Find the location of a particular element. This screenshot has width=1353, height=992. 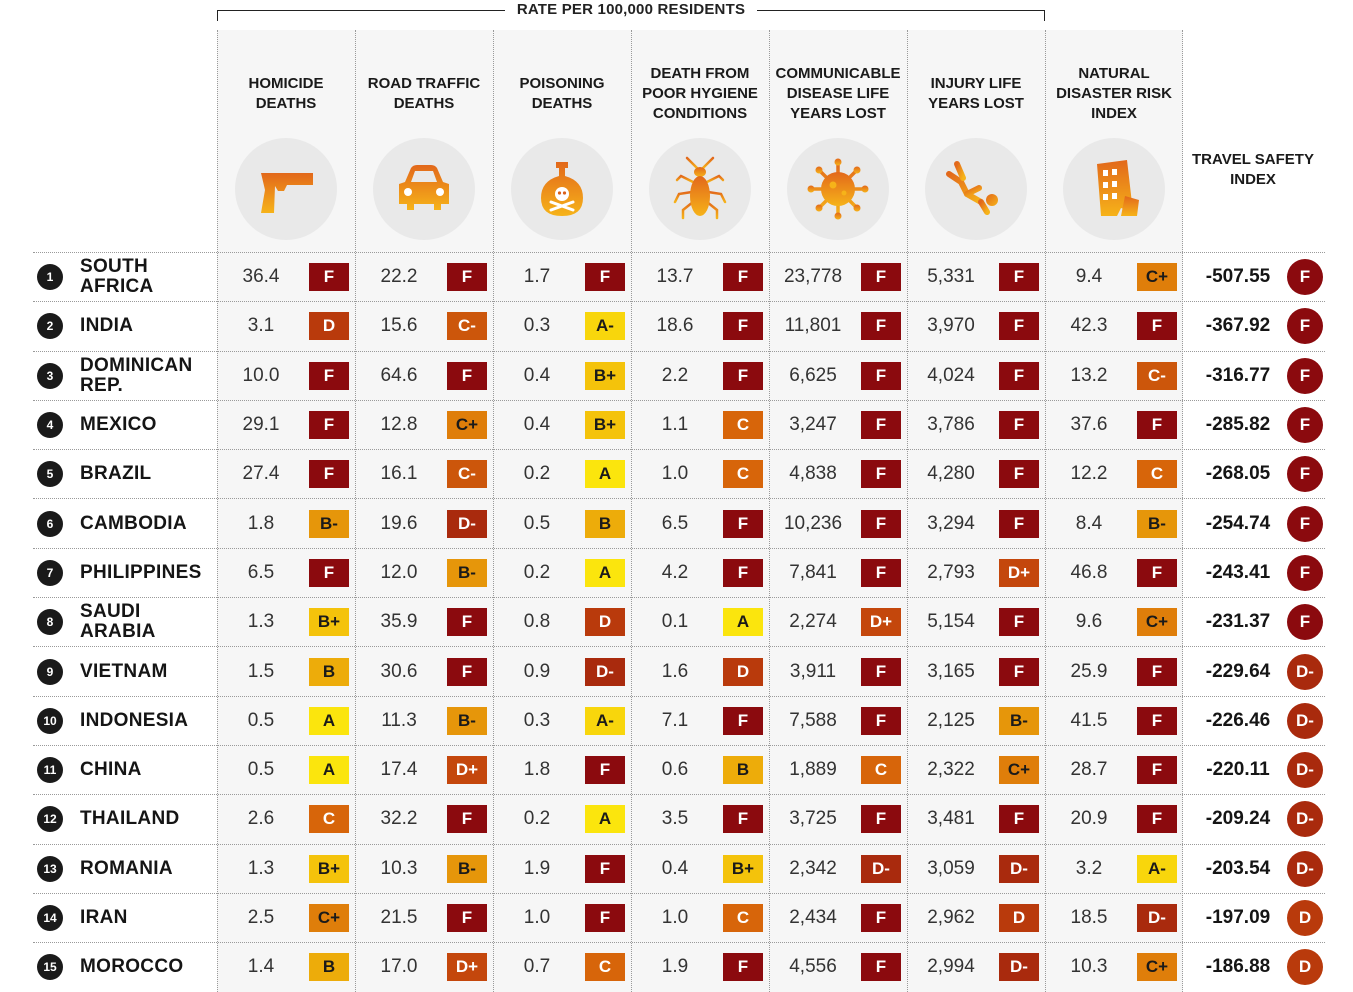

metric-value: 10.3 is located at coordinates (399, 868).